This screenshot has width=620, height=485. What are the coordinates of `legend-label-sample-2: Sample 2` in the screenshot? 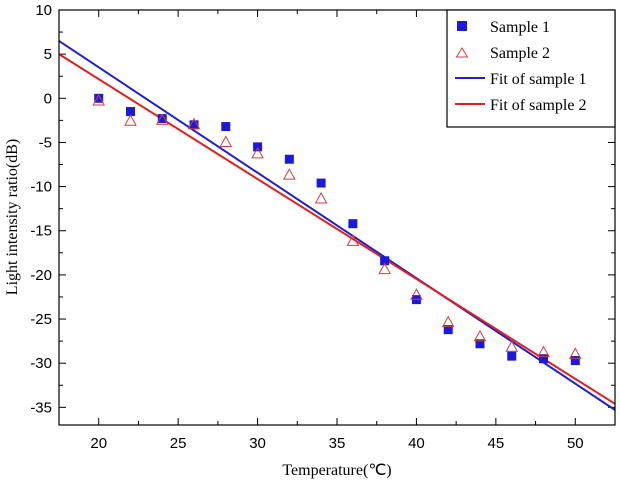 It's located at (520, 53).